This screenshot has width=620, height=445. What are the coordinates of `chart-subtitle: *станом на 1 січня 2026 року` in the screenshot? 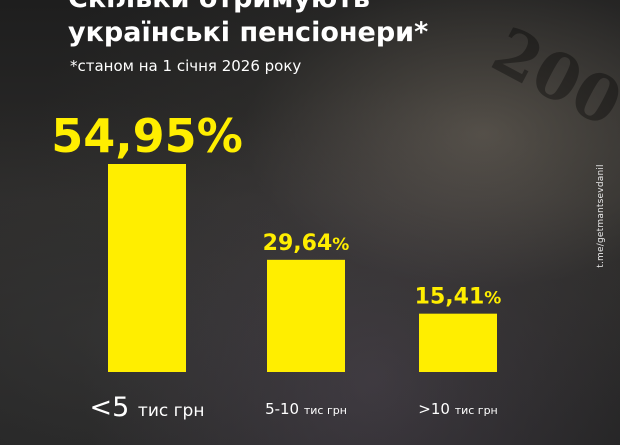 It's located at (186, 66).